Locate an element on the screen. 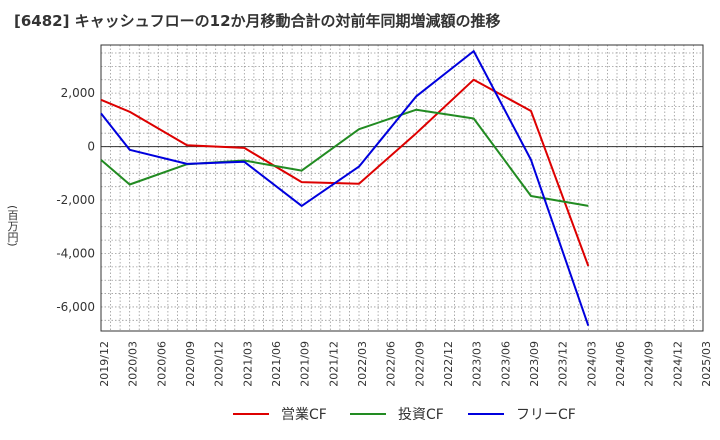 Image resolution: width=720 pixels, height=440 pixels. chart-legend: 営業CF 投資CF フリーCF is located at coordinates (360, 414).